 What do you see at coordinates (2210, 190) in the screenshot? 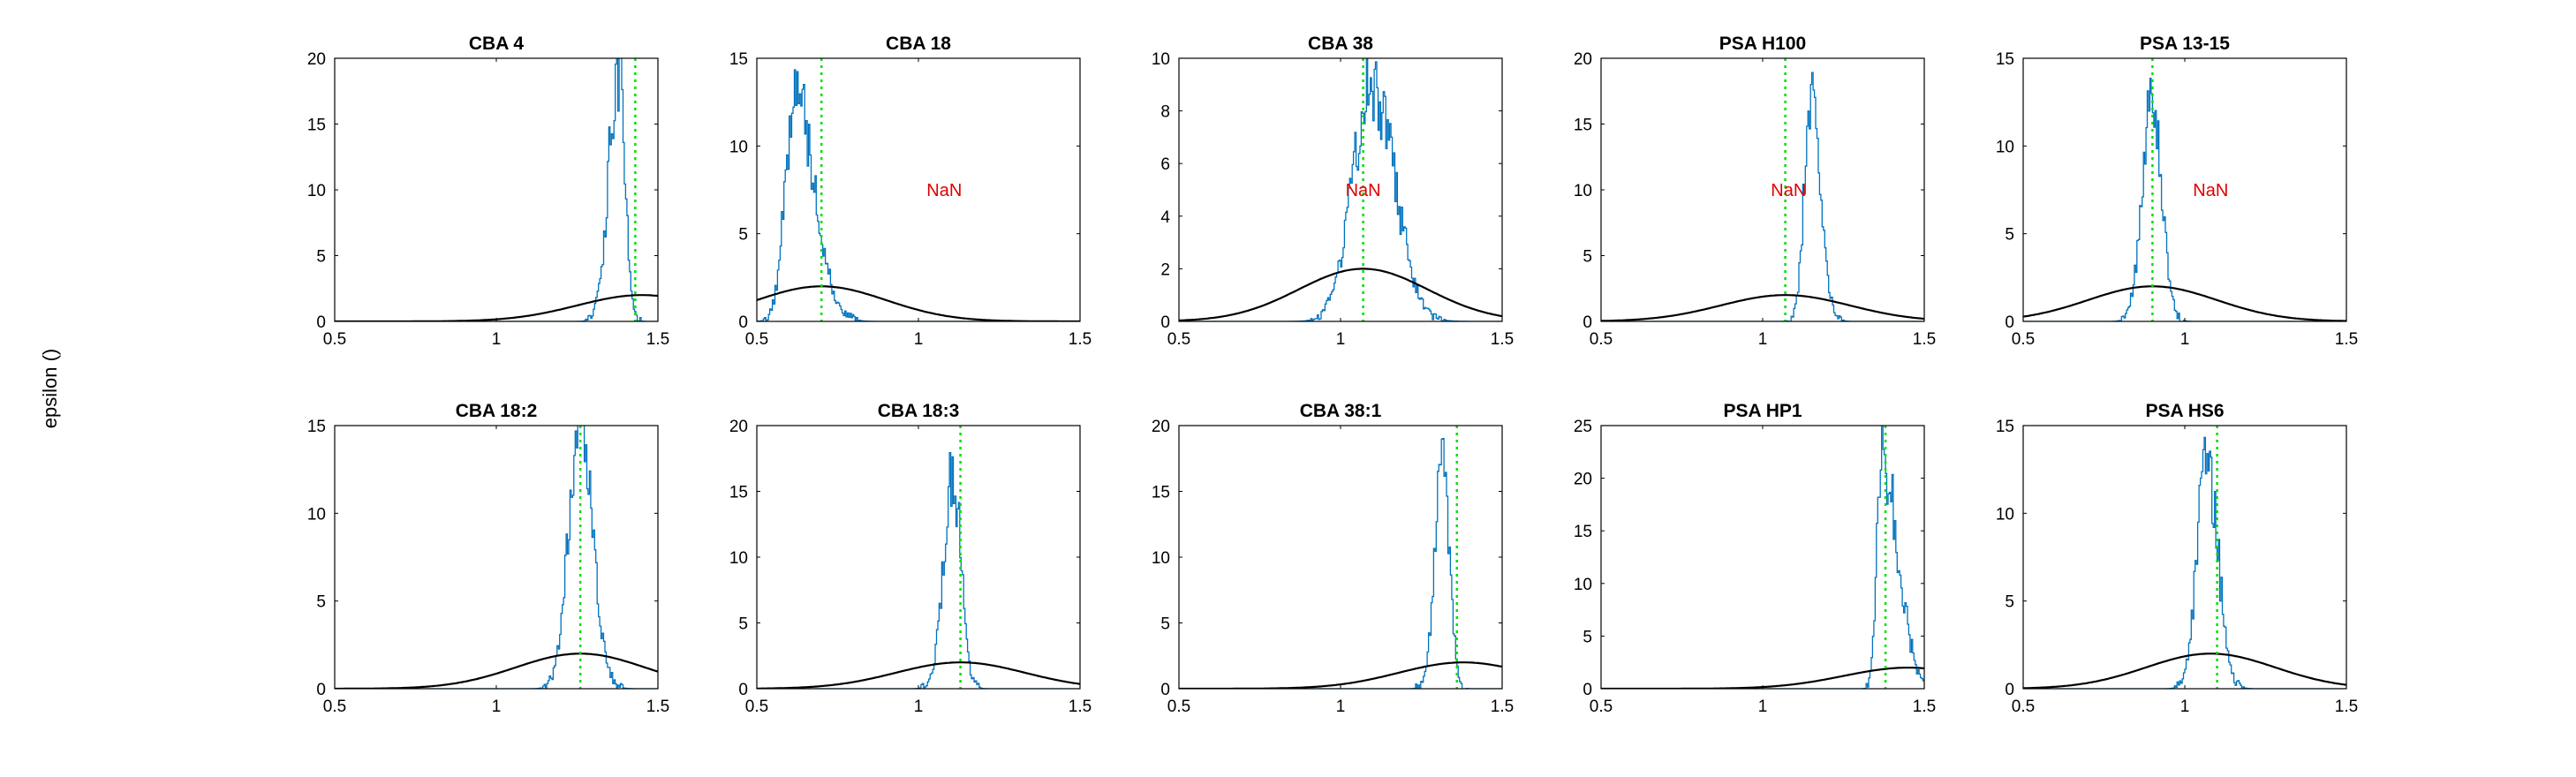
I see `nan-annotation: NaN` at bounding box center [2210, 190].